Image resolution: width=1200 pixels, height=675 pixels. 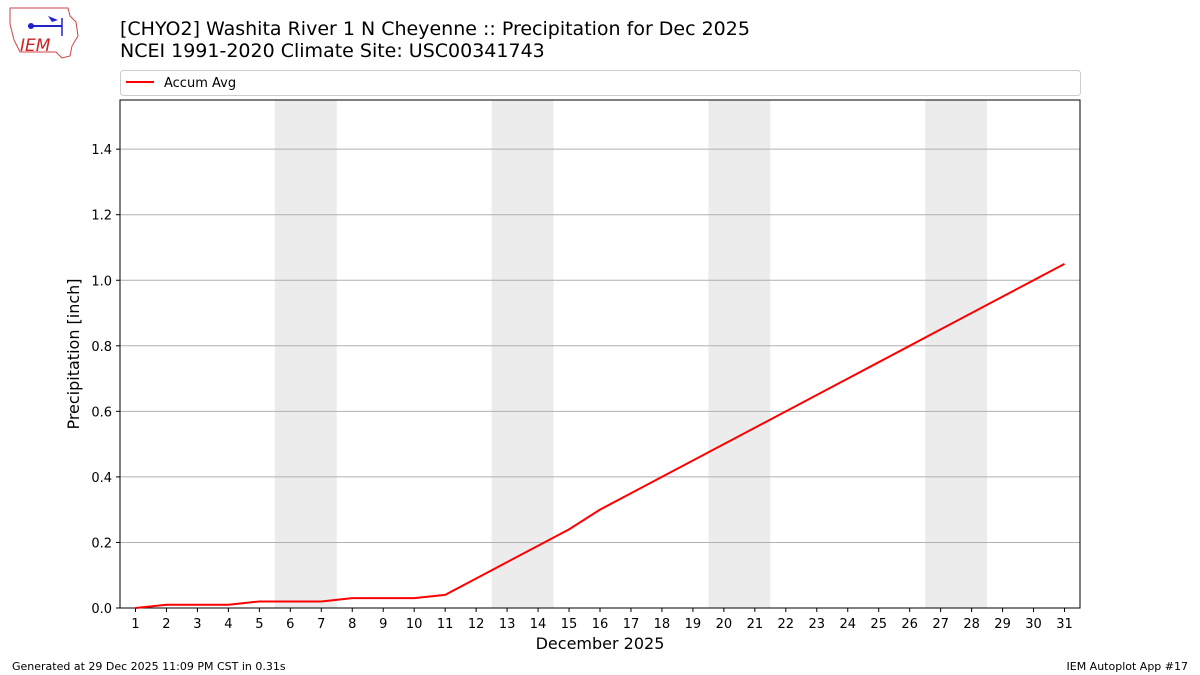 What do you see at coordinates (101, 609) in the screenshot?
I see `y-tick-label: 0.0` at bounding box center [101, 609].